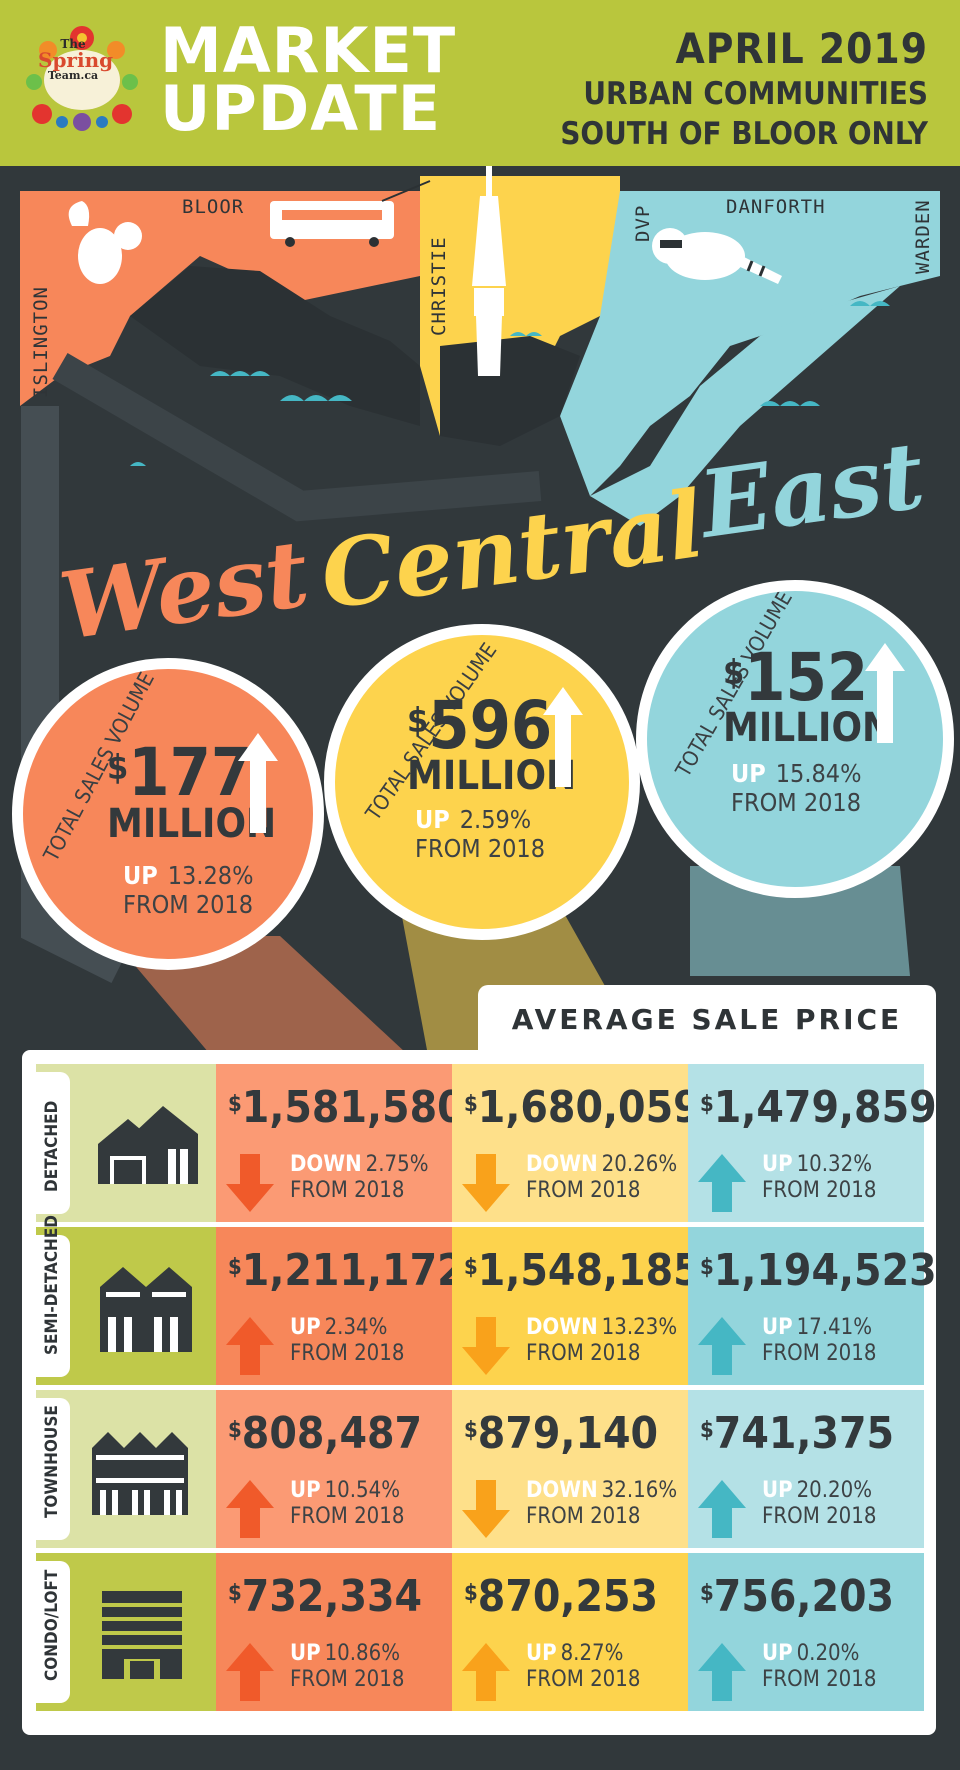 The image size is (960, 1770). Describe the element at coordinates (582, 1107) in the screenshot. I see `average-price: $1,680,059` at that location.